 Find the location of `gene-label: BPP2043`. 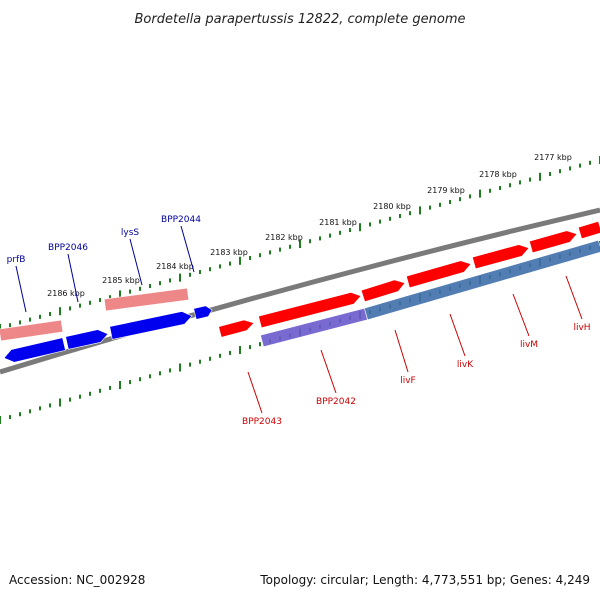

gene-label: BPP2043 is located at coordinates (262, 422).